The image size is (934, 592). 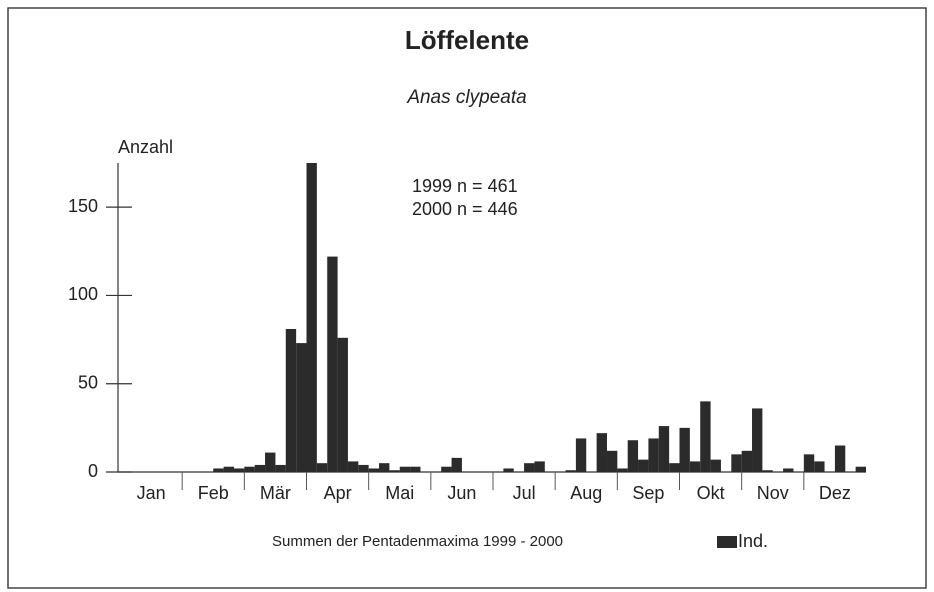 What do you see at coordinates (773, 493) in the screenshot?
I see `x-tick-label: Nov` at bounding box center [773, 493].